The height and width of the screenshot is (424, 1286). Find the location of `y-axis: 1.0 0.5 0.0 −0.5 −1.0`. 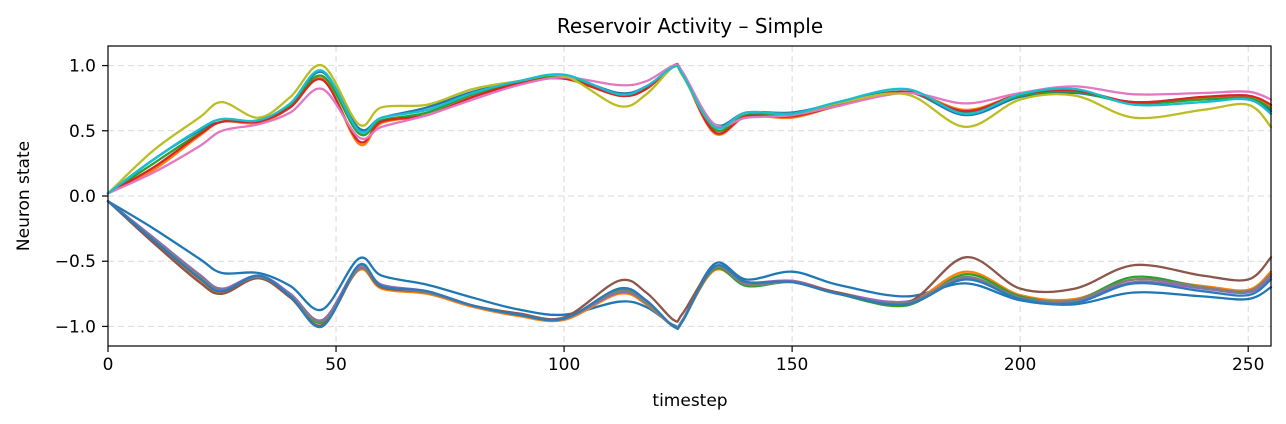

y-axis: 1.0 0.5 0.0 −0.5 −1.0 is located at coordinates (81, 197).